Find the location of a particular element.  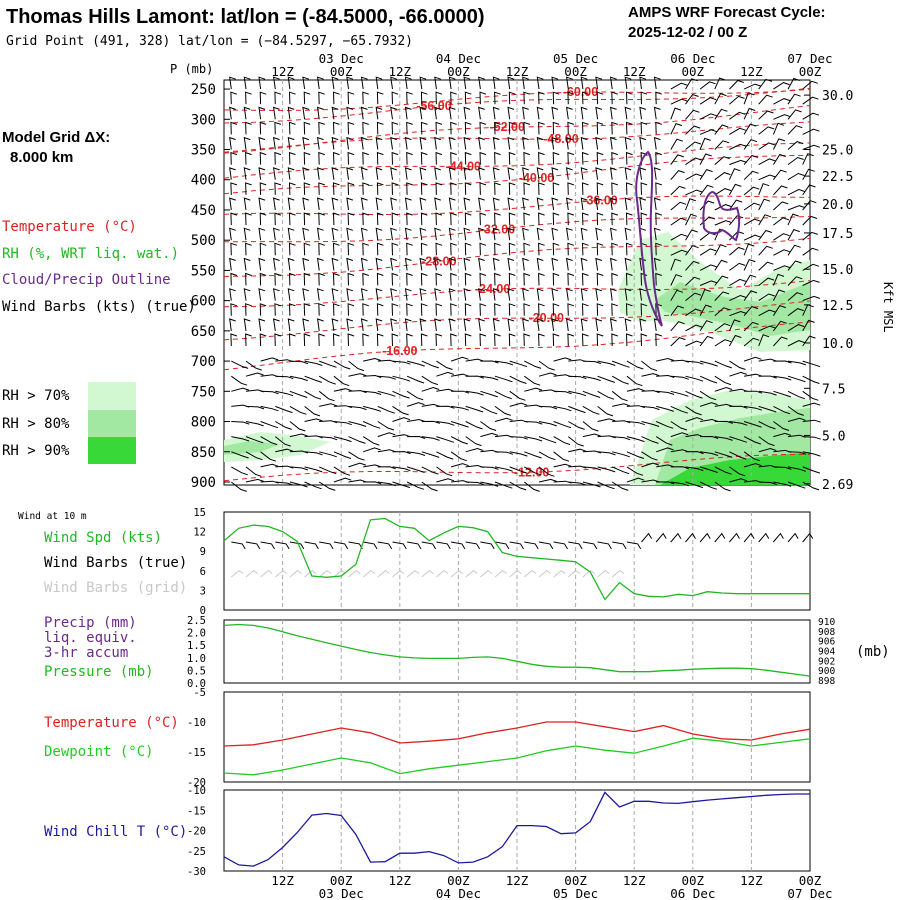

legend-wind-barbs: Wind Barbs (kts) (true) is located at coordinates (99, 307).